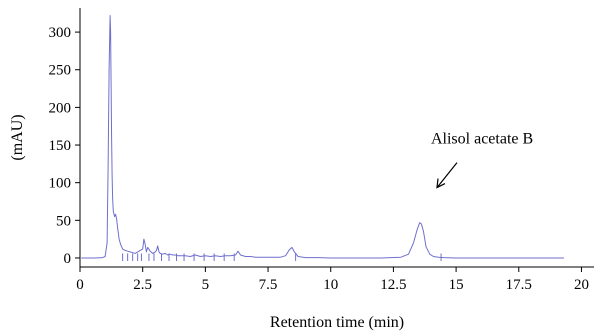  What do you see at coordinates (60, 146) in the screenshot?
I see `y-tick-label: 150` at bounding box center [60, 146].